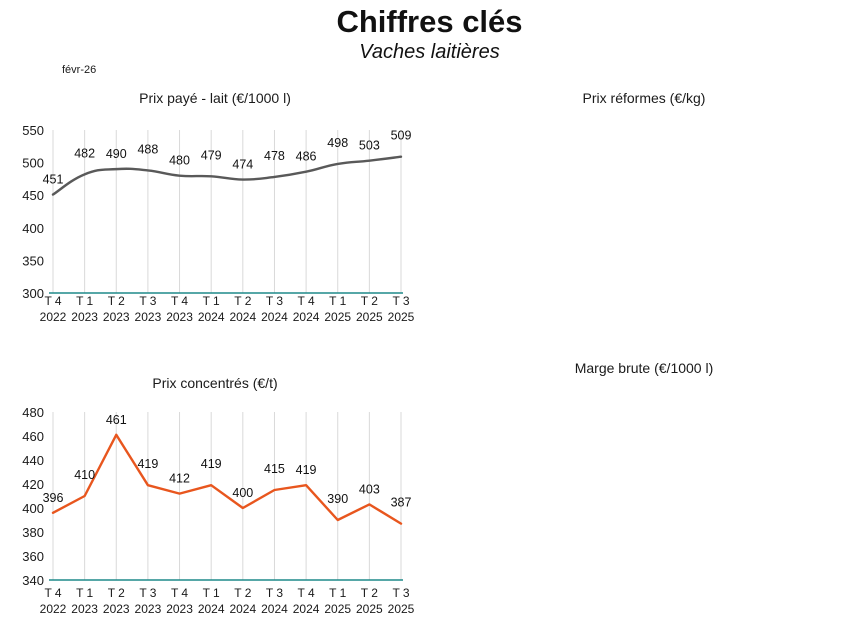 The image size is (859, 640). What do you see at coordinates (33, 532) in the screenshot?
I see `y-axis-tick-label: 380` at bounding box center [33, 532].